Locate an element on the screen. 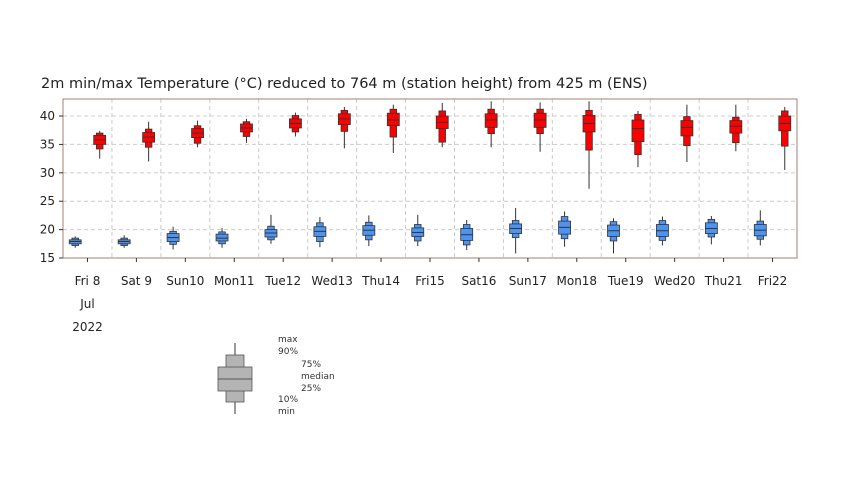 This screenshot has width=853, height=480. x-tick-label: Tue12 is located at coordinates (282, 281).